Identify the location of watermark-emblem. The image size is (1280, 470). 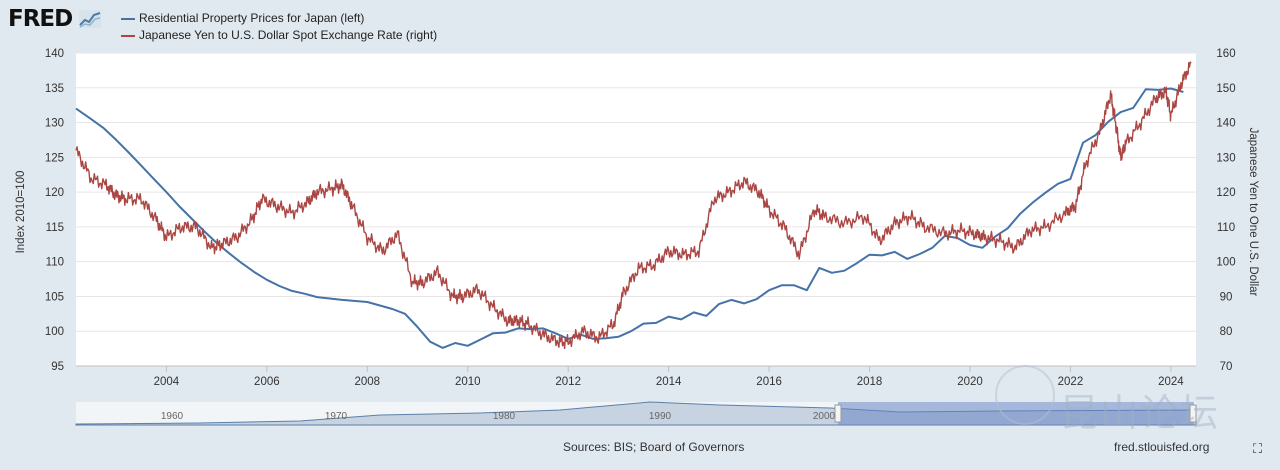
(1025, 395).